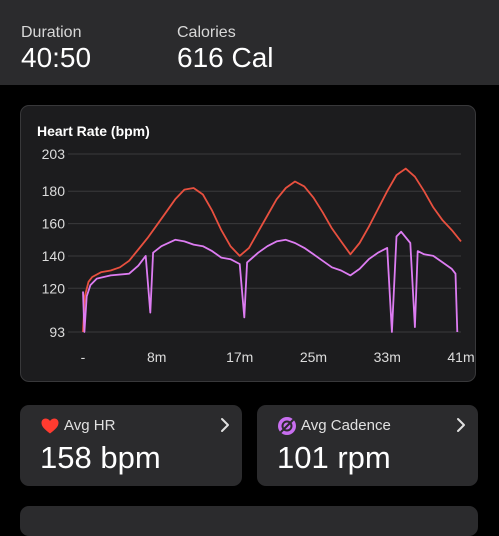  I want to click on avg-hr-value: 158 bpm, so click(100, 457).